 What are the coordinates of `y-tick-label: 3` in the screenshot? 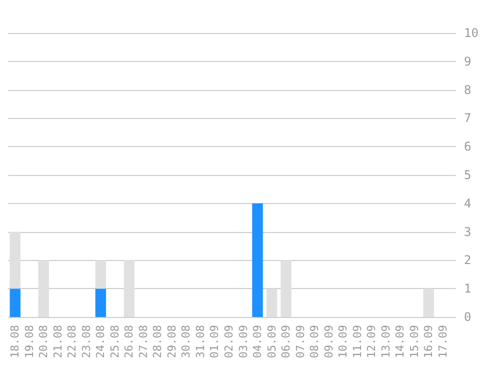 It's located at (468, 231).